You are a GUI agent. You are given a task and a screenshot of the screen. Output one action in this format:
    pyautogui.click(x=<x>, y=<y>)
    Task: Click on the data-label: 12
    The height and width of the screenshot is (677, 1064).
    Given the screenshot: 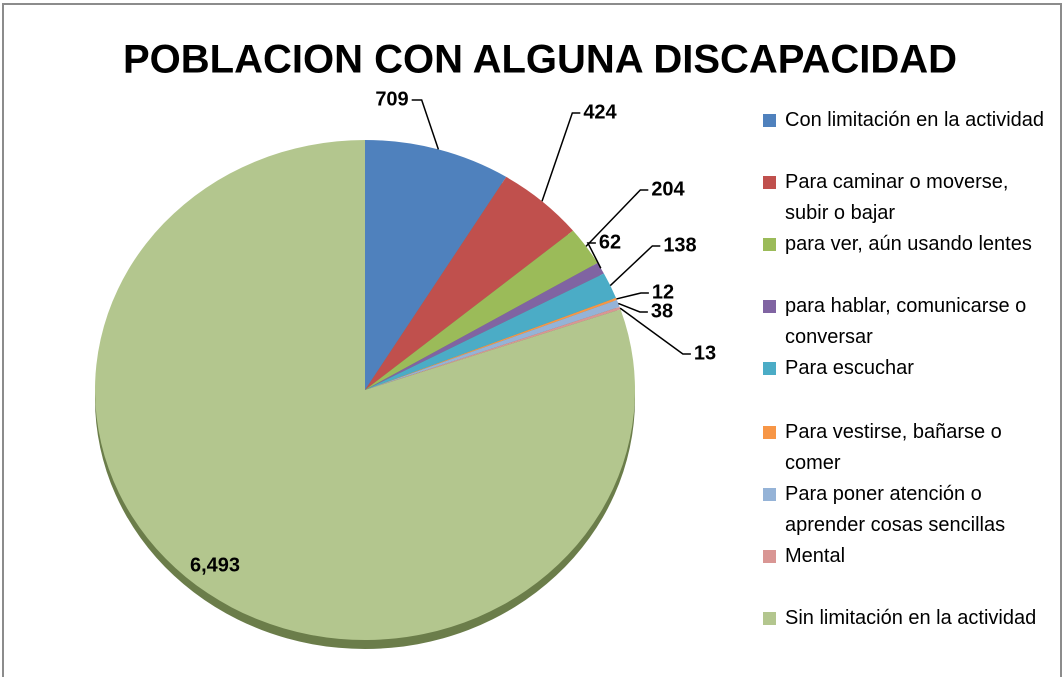 What is the action you would take?
    pyautogui.click(x=663, y=292)
    